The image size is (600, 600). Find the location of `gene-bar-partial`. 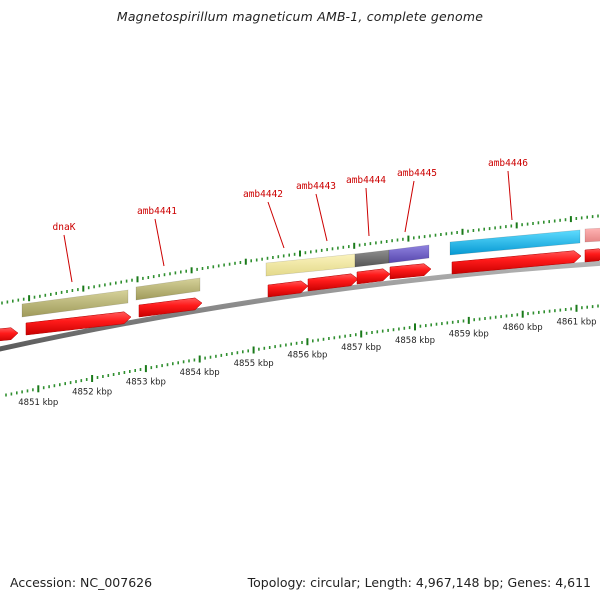

gene-bar-partial is located at coordinates (592, 235).